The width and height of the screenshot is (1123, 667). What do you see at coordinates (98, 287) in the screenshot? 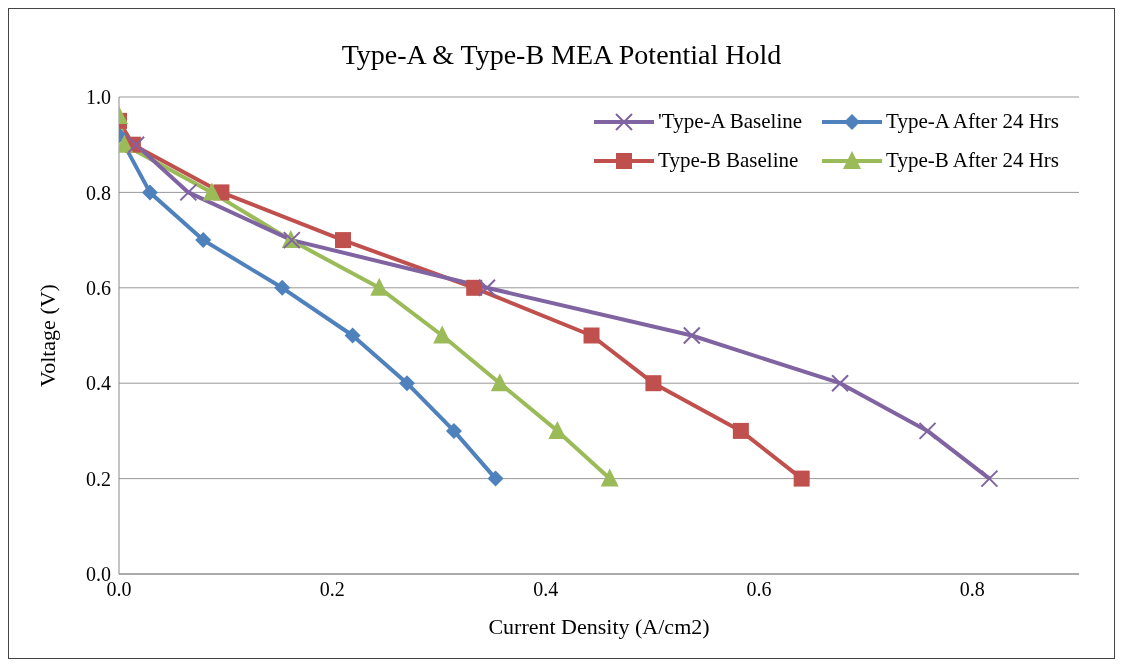
I see `y-tick-label: 0.6` at bounding box center [98, 287].